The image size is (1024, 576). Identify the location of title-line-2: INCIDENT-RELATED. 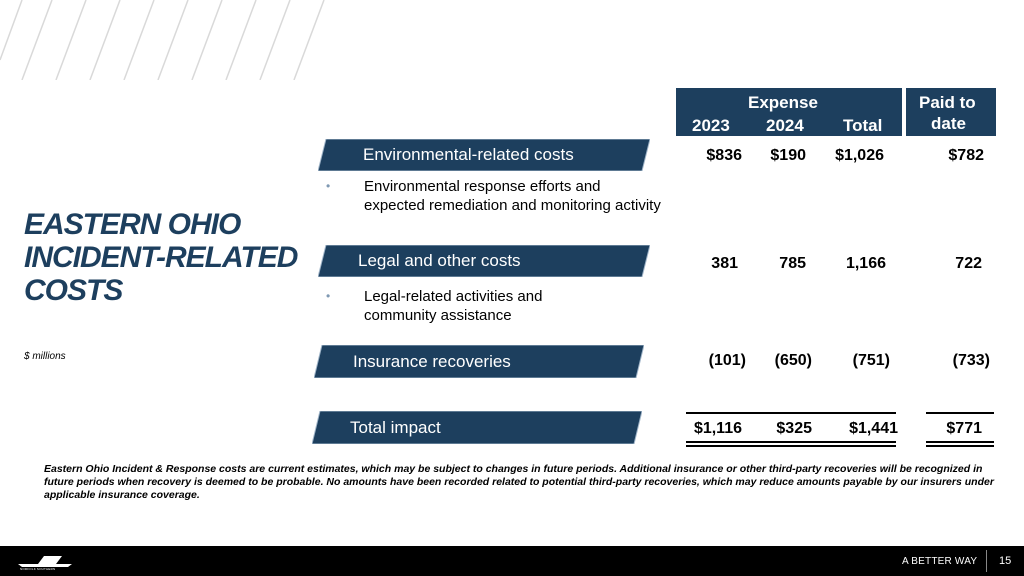
(161, 257).